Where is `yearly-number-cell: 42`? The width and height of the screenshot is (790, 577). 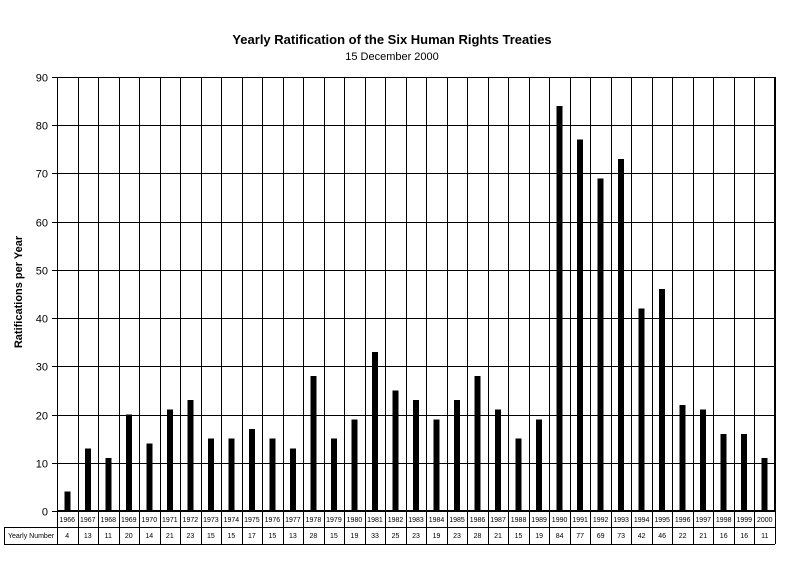
yearly-number-cell: 42 is located at coordinates (642, 536).